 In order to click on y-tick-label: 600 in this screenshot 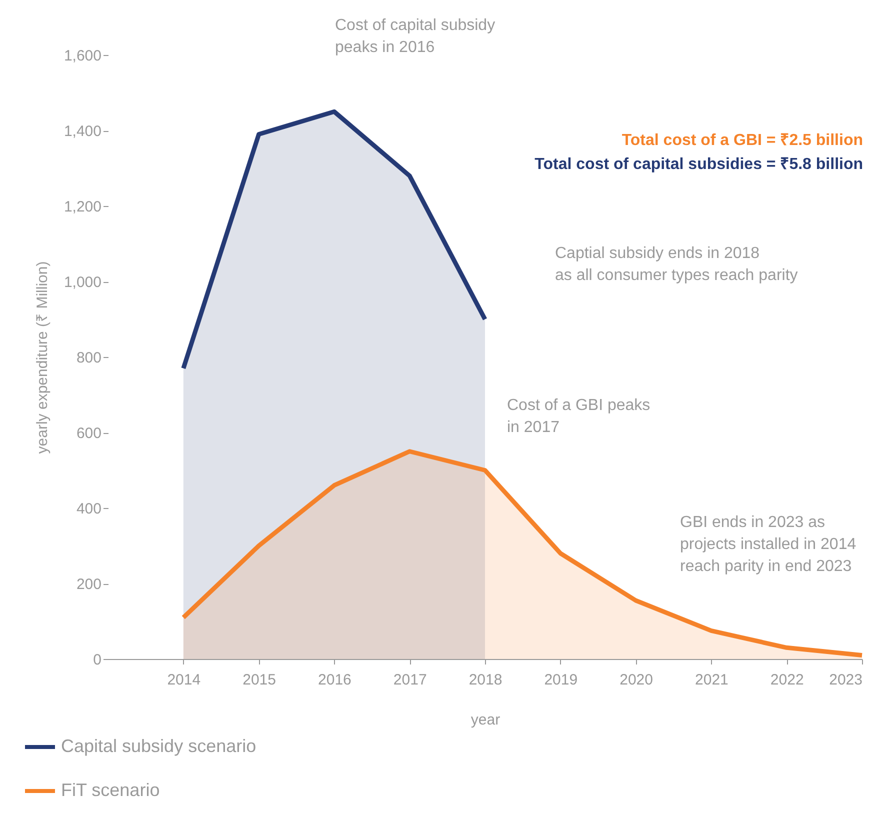, I will do `click(89, 433)`.